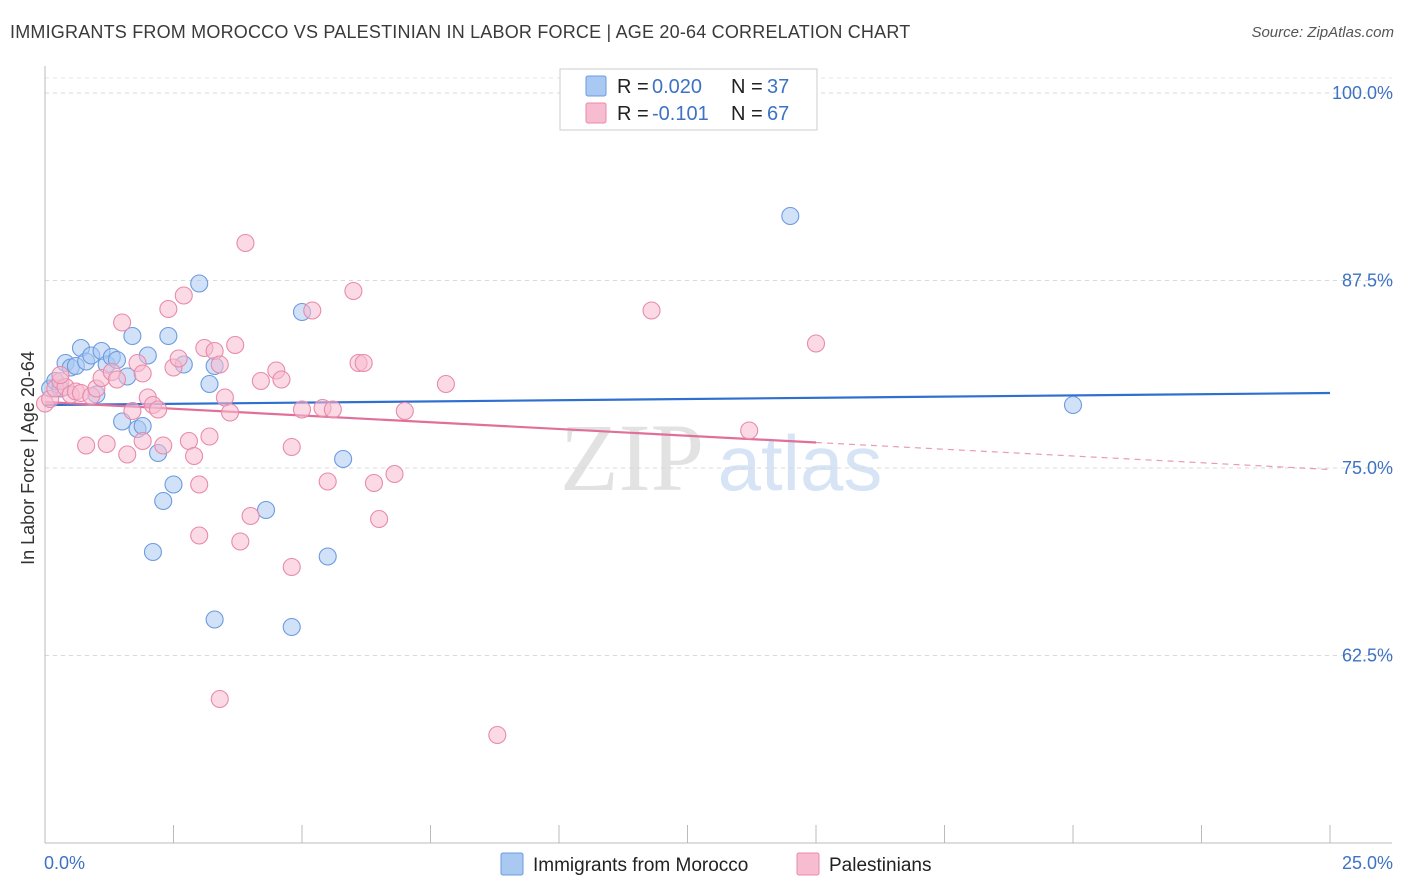 This screenshot has width=1406, height=892. I want to click on legend-r-value-morocco: 0.020, so click(677, 87).